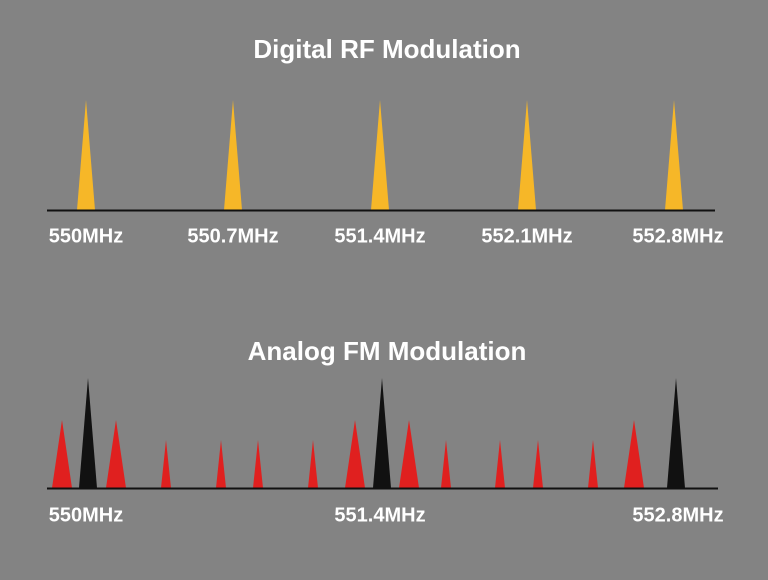 This screenshot has height=580, width=768. What do you see at coordinates (232, 236) in the screenshot?
I see `freq-label: 550.7MHz` at bounding box center [232, 236].